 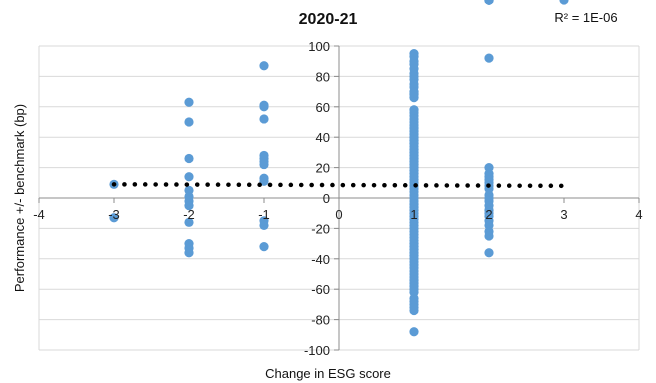 I want to click on y-tick-label: 20, so click(x=323, y=168).